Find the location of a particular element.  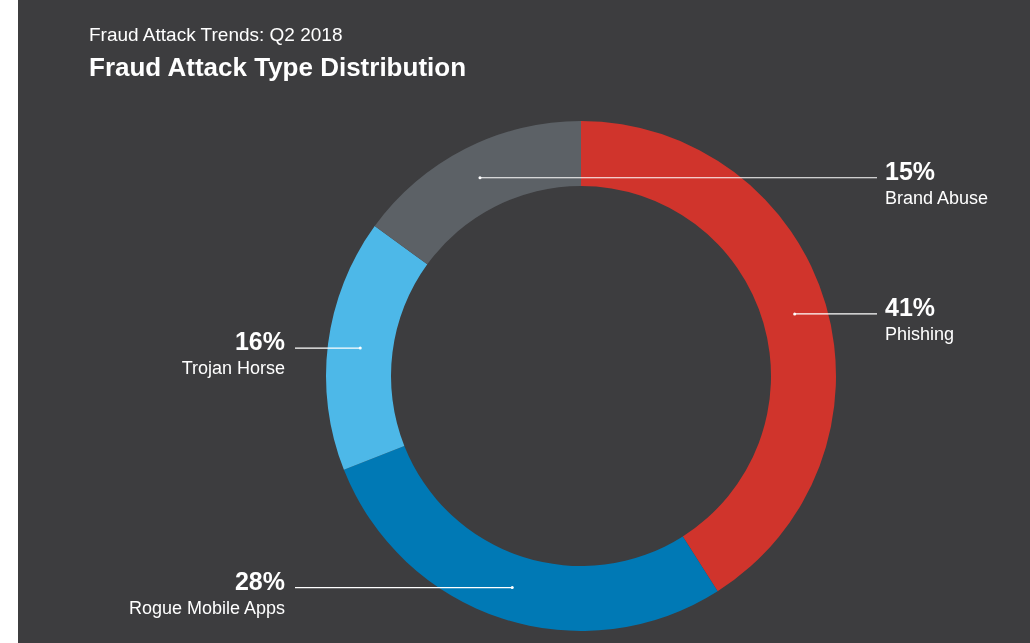

data-label: 16% is located at coordinates (259, 341).